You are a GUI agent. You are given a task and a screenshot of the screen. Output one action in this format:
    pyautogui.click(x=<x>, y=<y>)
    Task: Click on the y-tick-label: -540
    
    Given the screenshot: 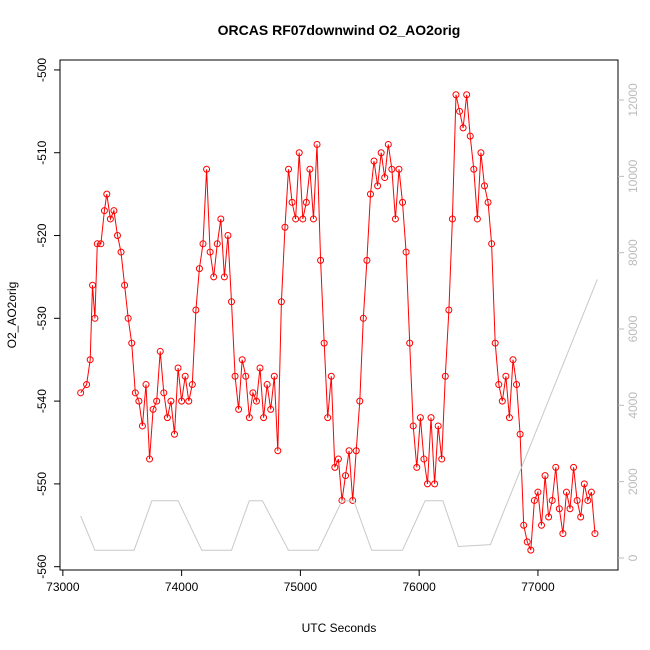 What is the action you would take?
    pyautogui.click(x=42, y=401)
    